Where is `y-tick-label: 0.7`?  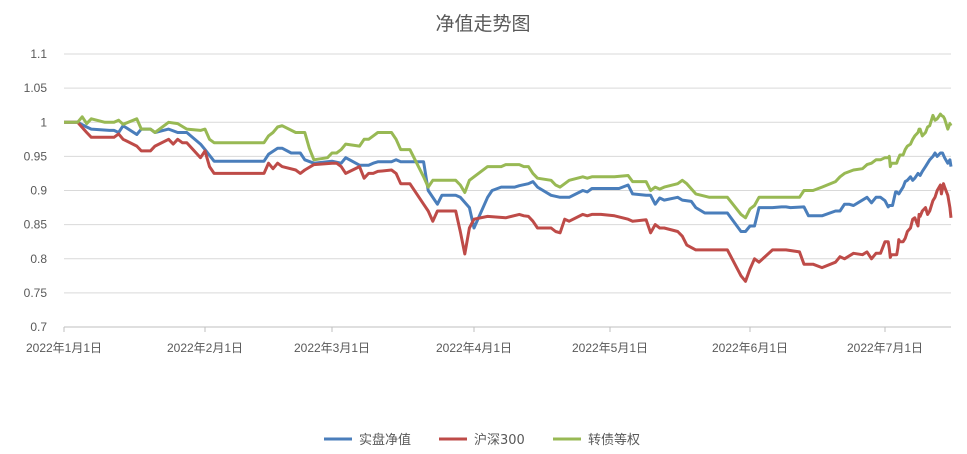 y-tick-label: 0.7 is located at coordinates (38, 327).